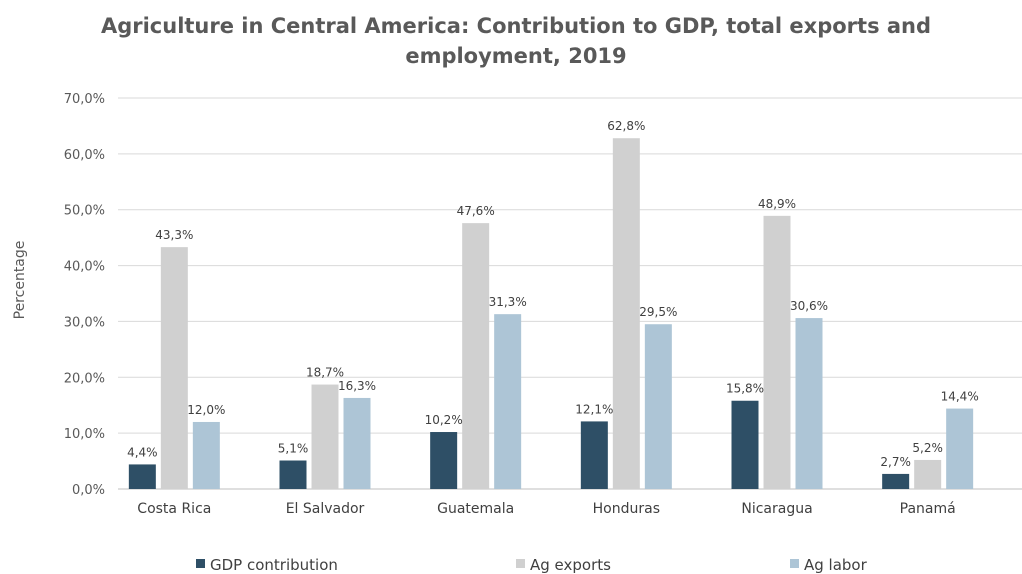  I want to click on category-label: Panamá, so click(928, 509).